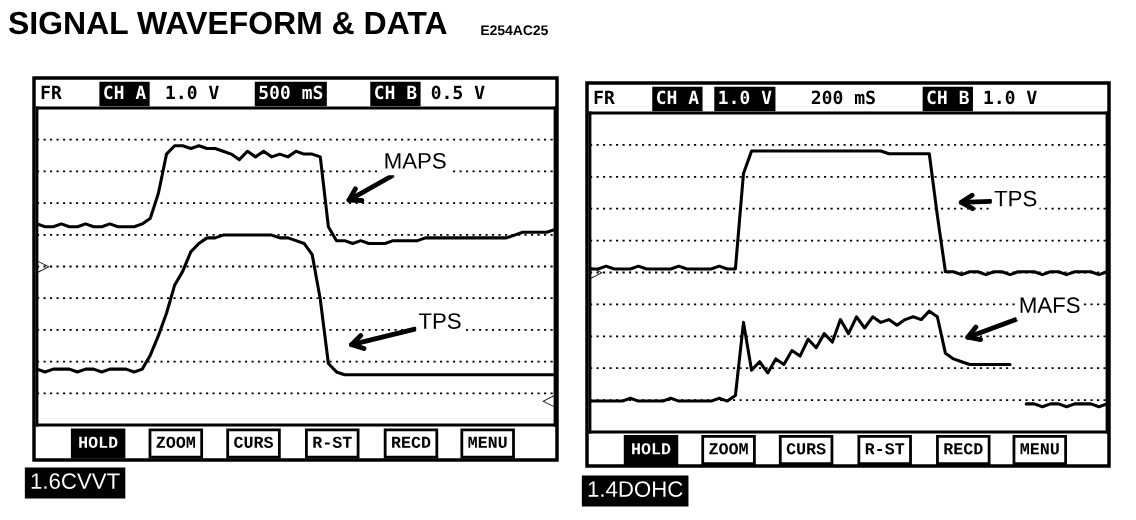  Describe the element at coordinates (458, 92) in the screenshot. I see `text: 0.5 V` at that location.